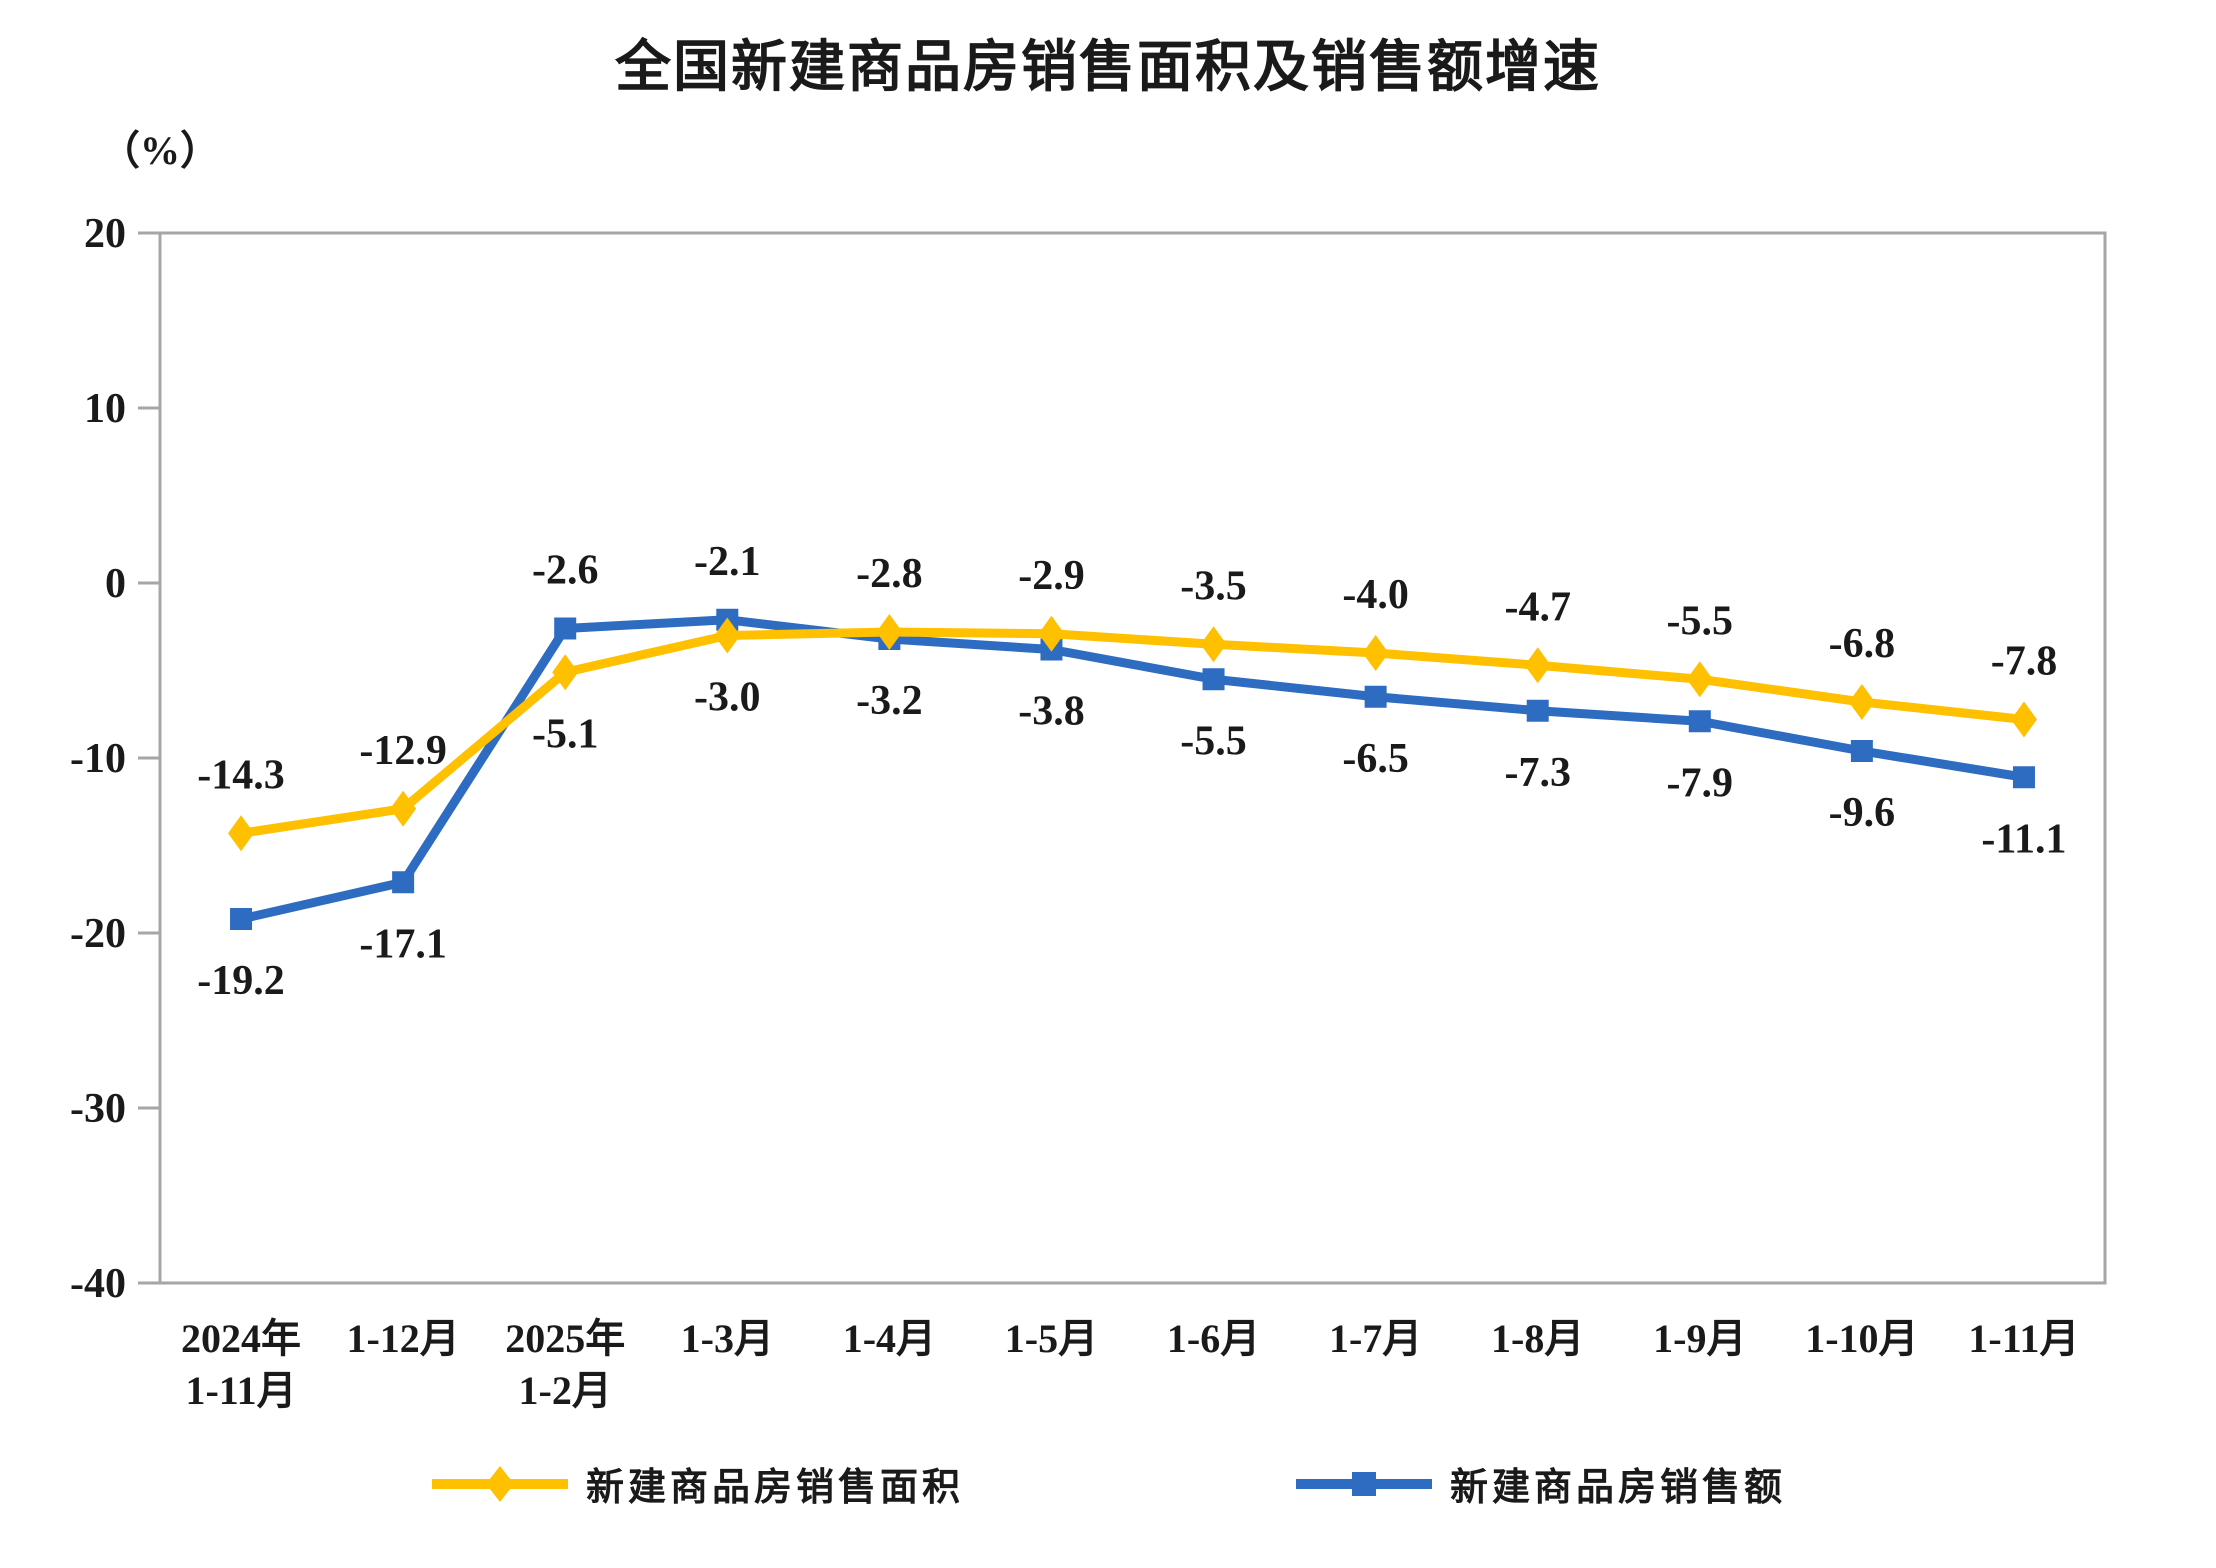 The height and width of the screenshot is (1568, 2216). What do you see at coordinates (1618, 1488) in the screenshot?
I see `legend-label-sales-value: 新建商品房销售额` at bounding box center [1618, 1488].